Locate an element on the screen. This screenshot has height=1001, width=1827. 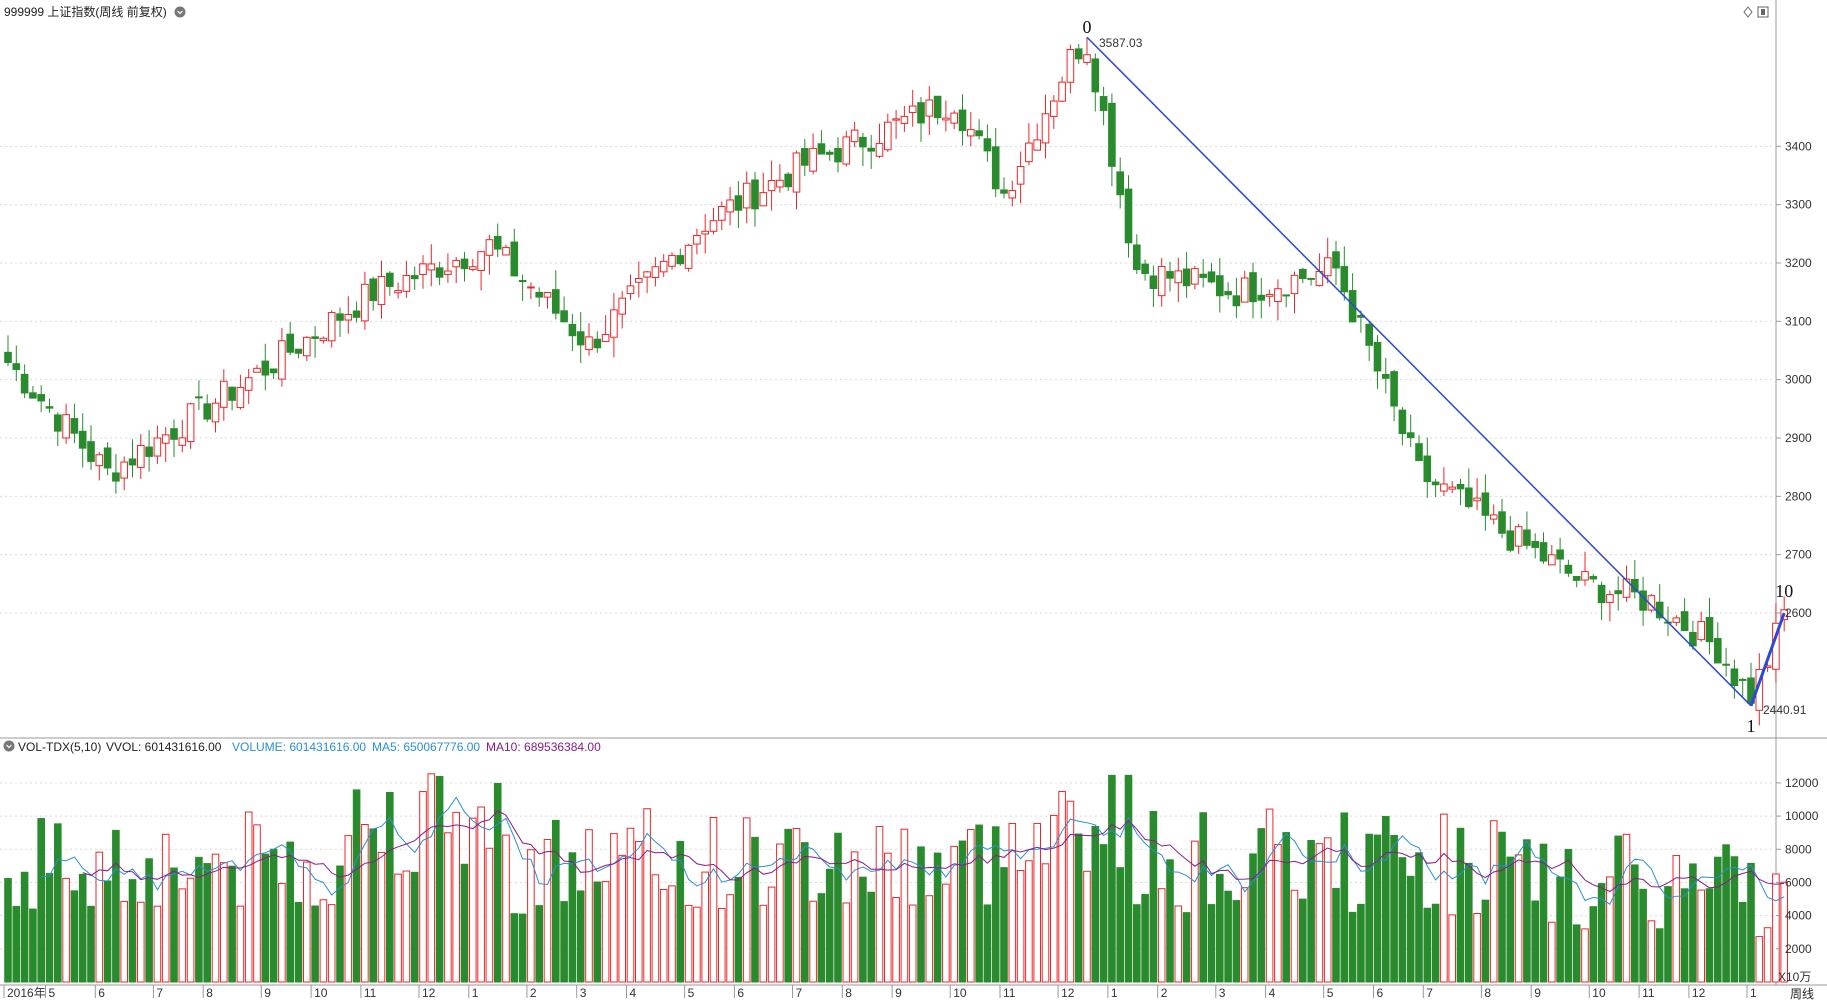
title-menu-icon is located at coordinates (180, 12).